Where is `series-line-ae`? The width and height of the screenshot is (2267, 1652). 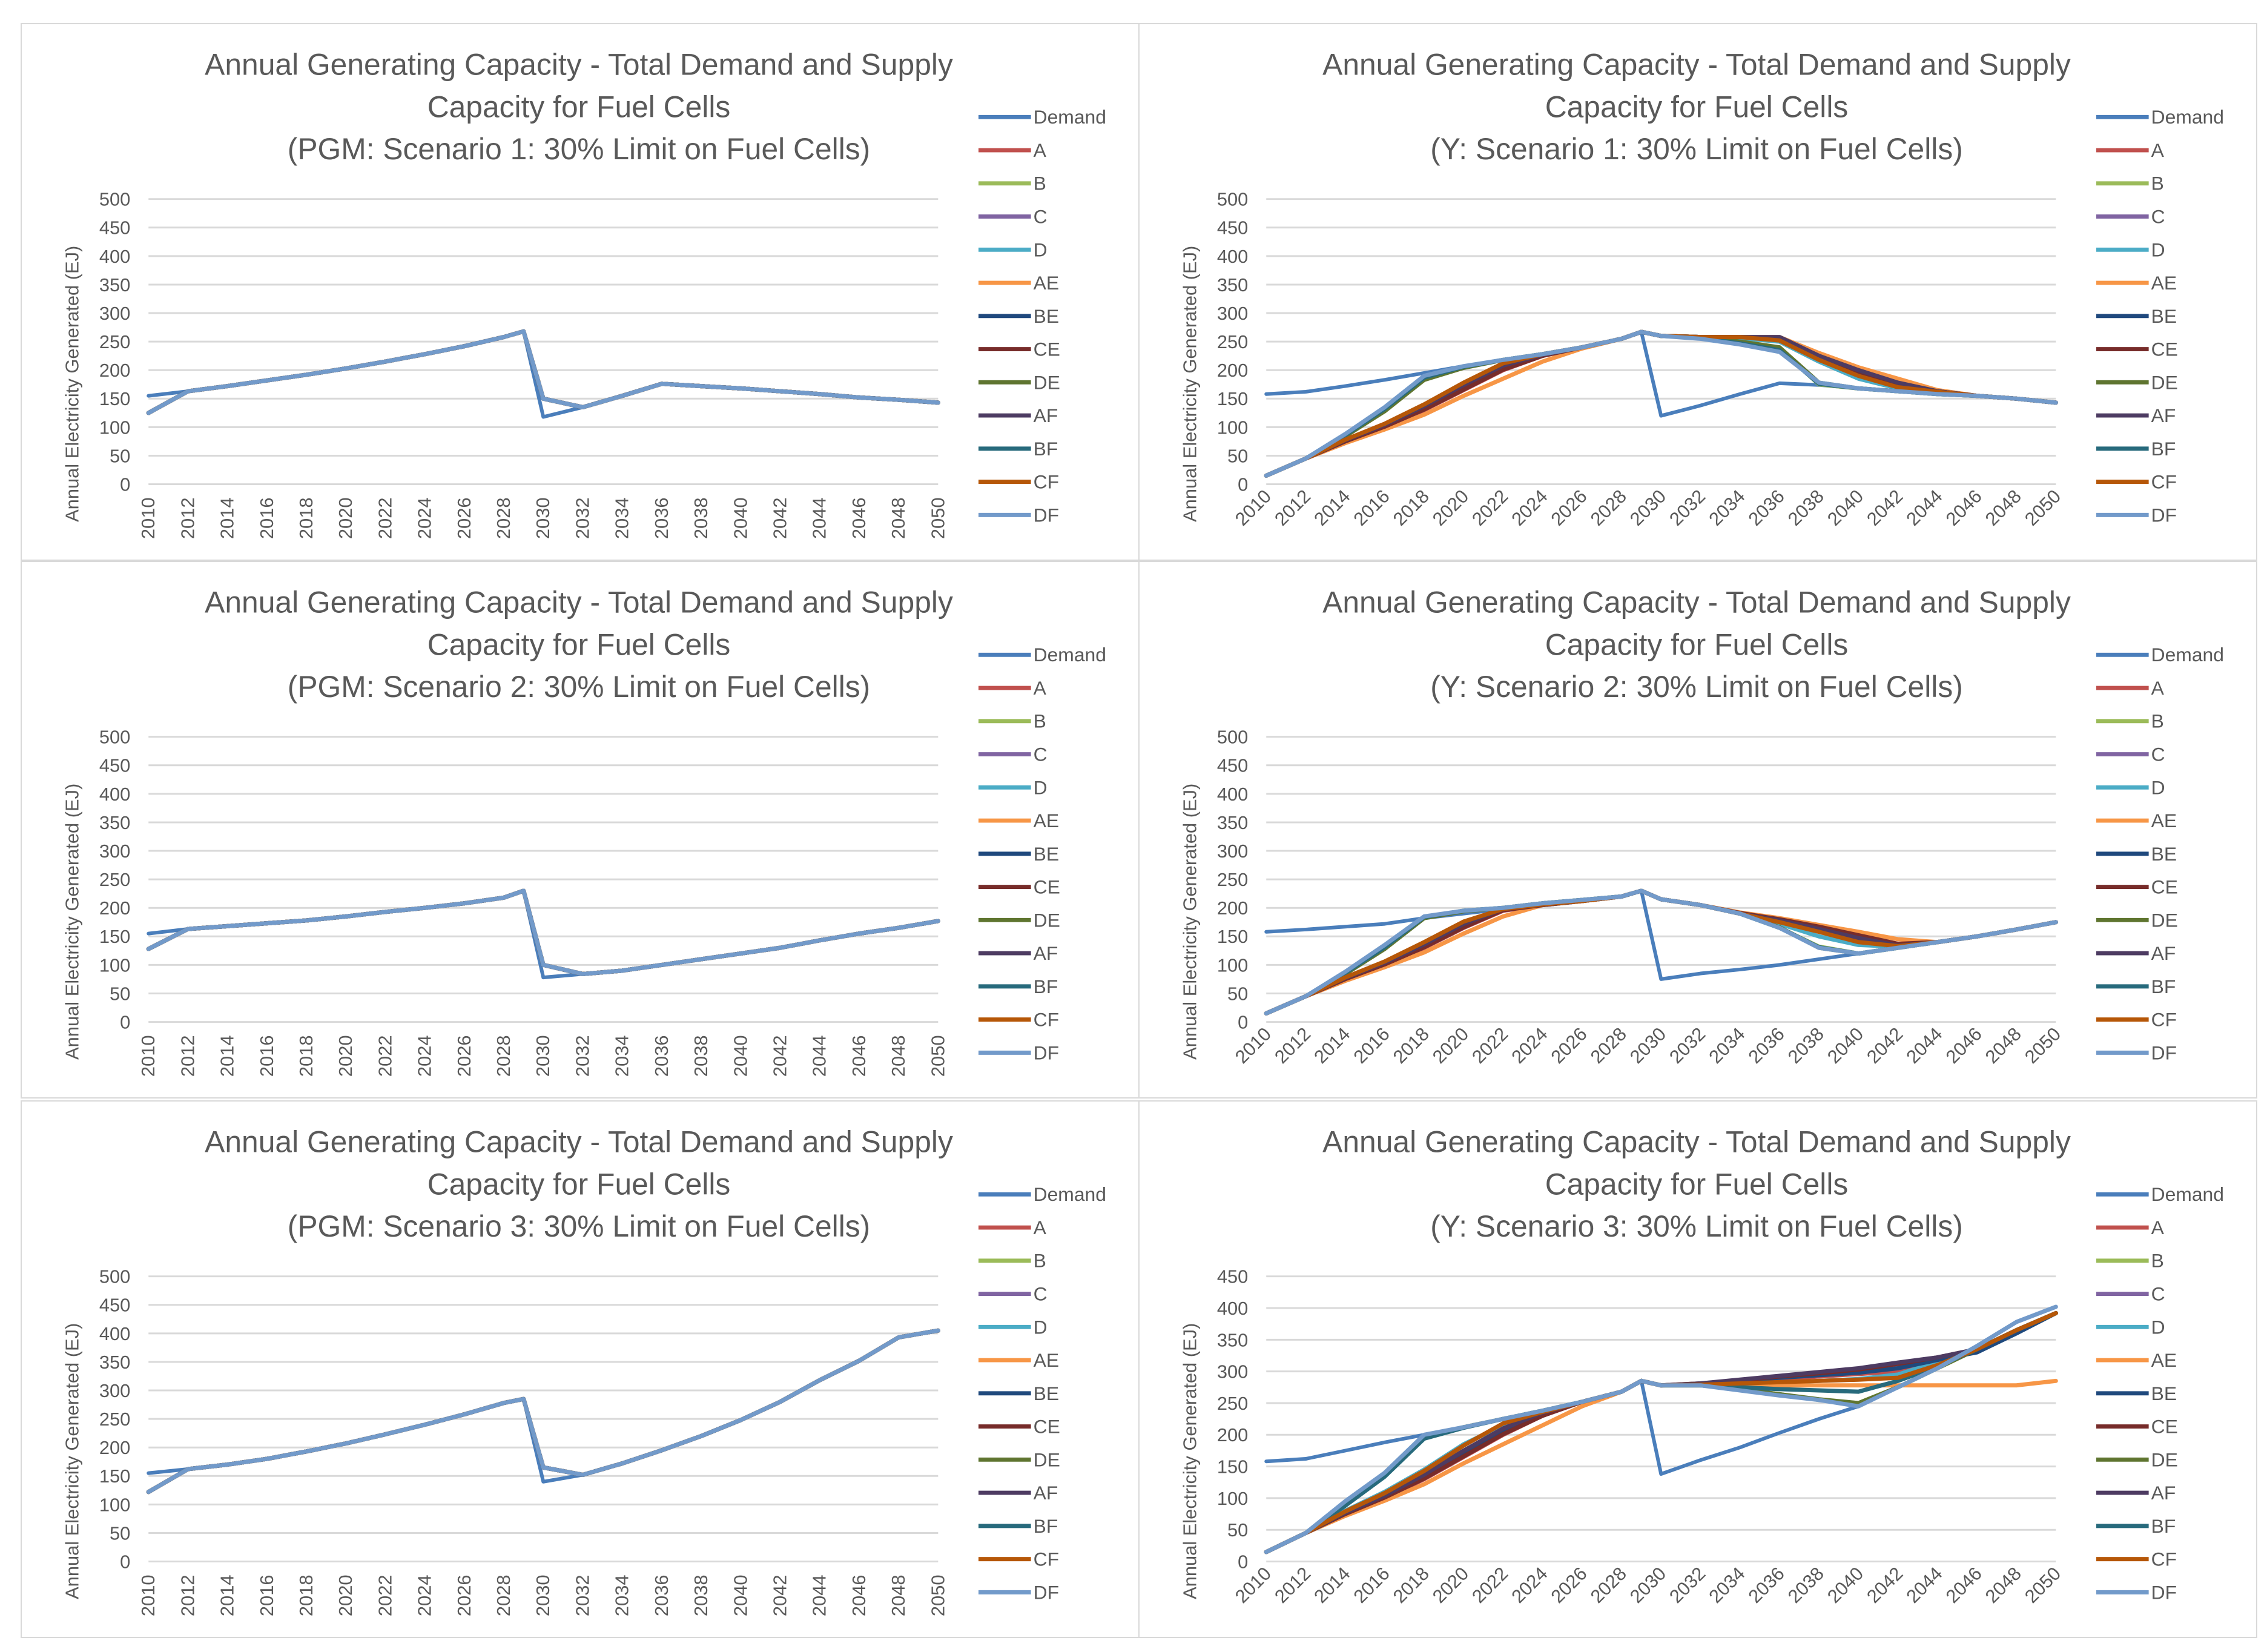 series-line-ae is located at coordinates (1661, 403).